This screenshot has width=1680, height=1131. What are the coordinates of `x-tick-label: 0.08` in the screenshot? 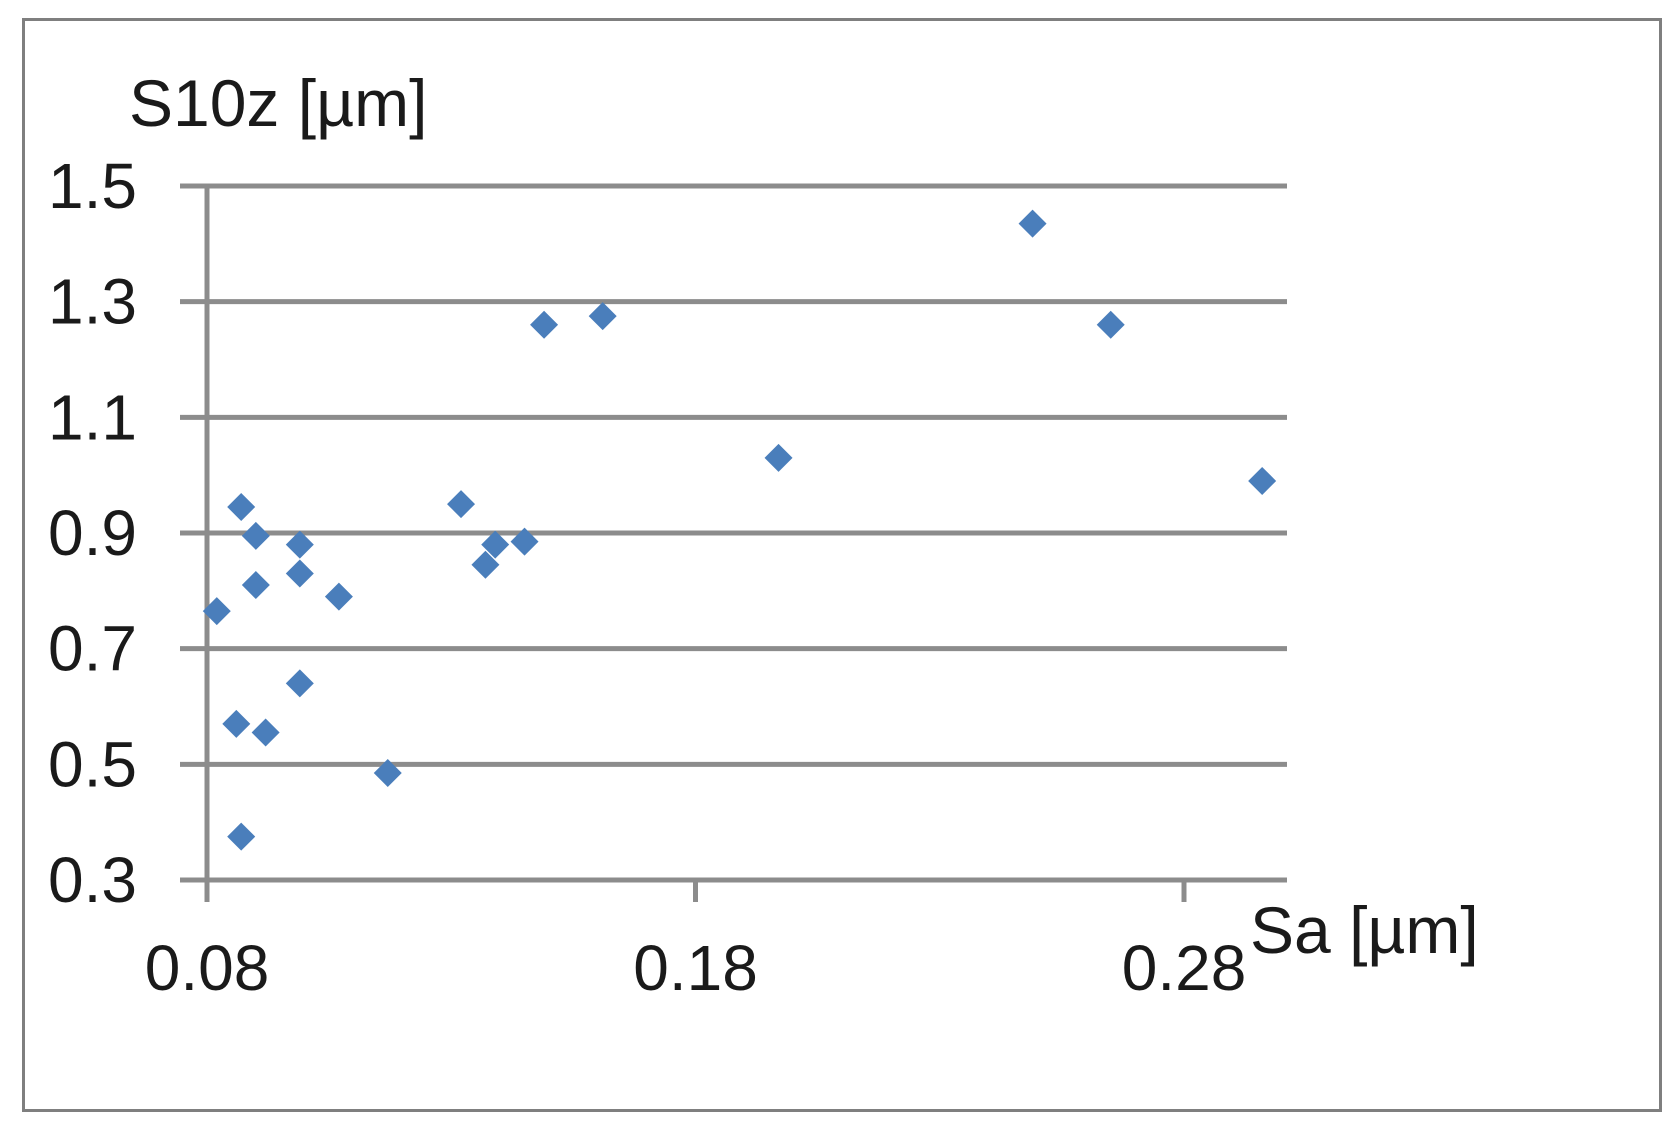 It's located at (207, 968).